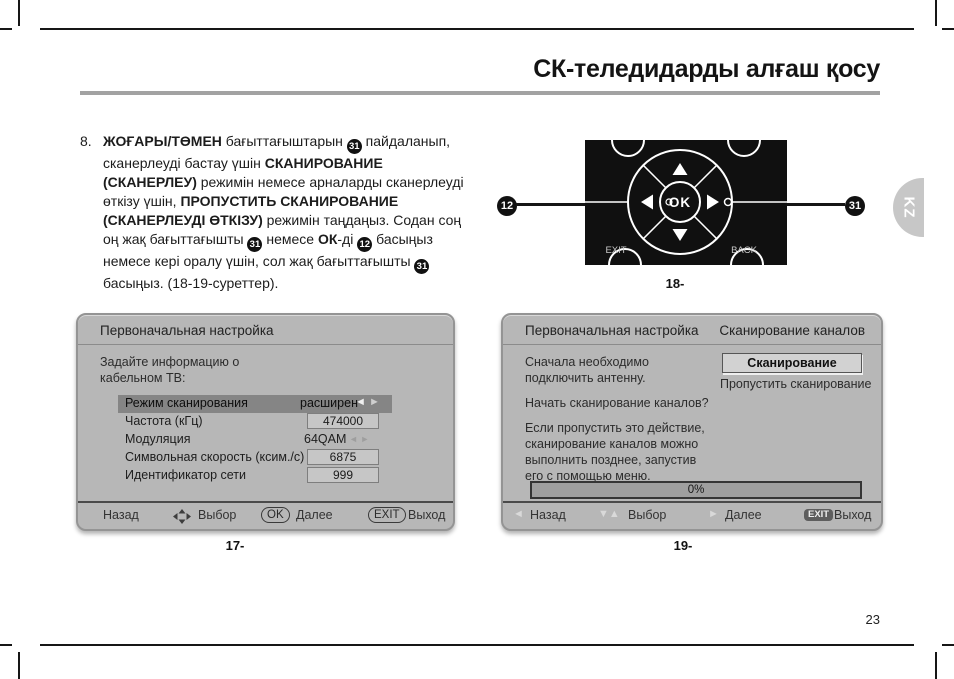  Describe the element at coordinates (855, 206) in the screenshot. I see `callout-badge-31: 31` at that location.